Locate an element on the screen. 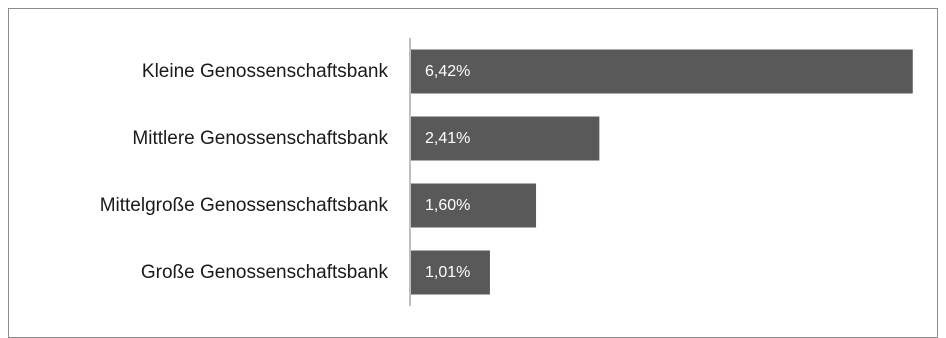 The height and width of the screenshot is (338, 946). value-labels-group: 6,42% 2,41% 1,60% 1,01% is located at coordinates (447, 172).